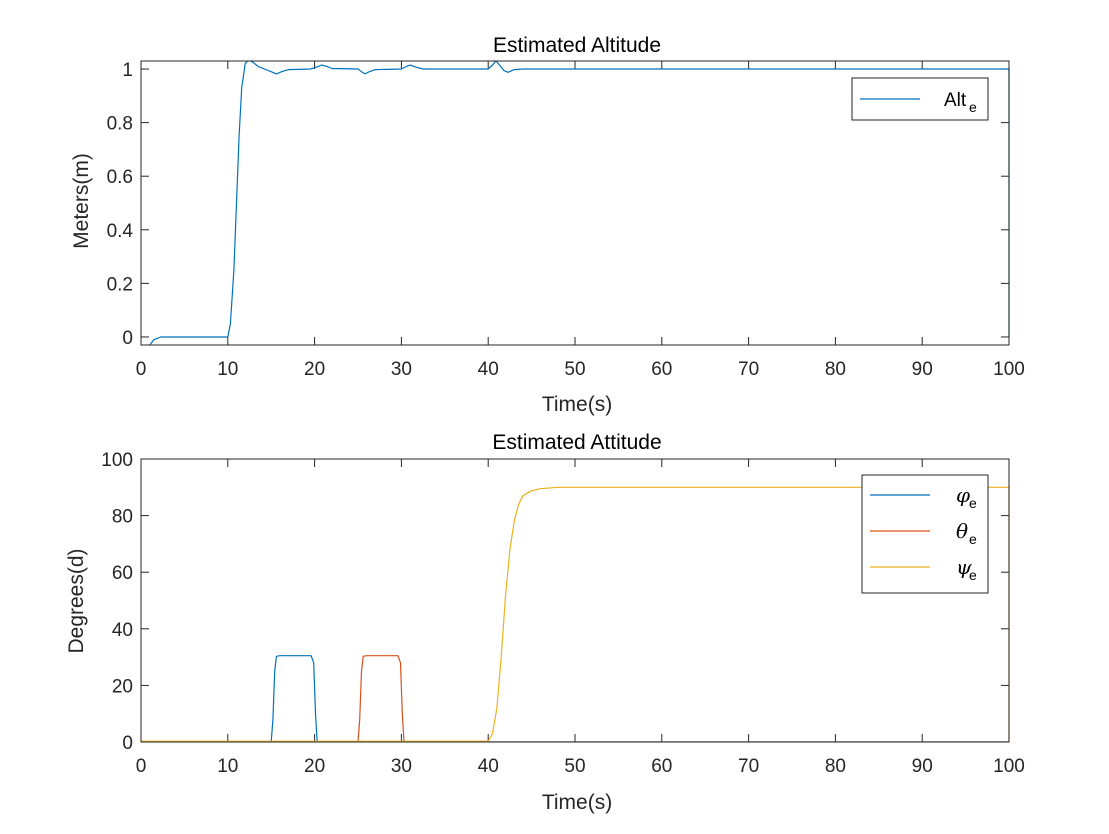 The image size is (1109, 834). What do you see at coordinates (577, 802) in the screenshot?
I see `attitude-xlabel: Time(s)` at bounding box center [577, 802].